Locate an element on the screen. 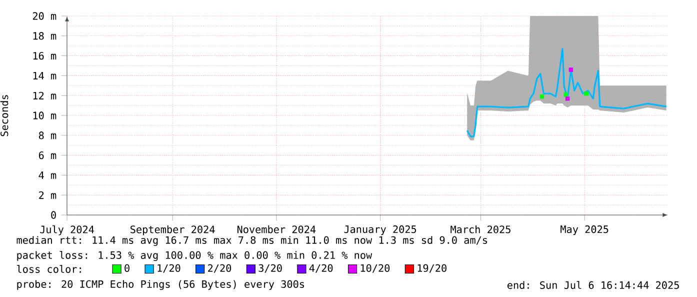 The height and width of the screenshot is (297, 697). y-tick-label: 6 m is located at coordinates (47, 155).